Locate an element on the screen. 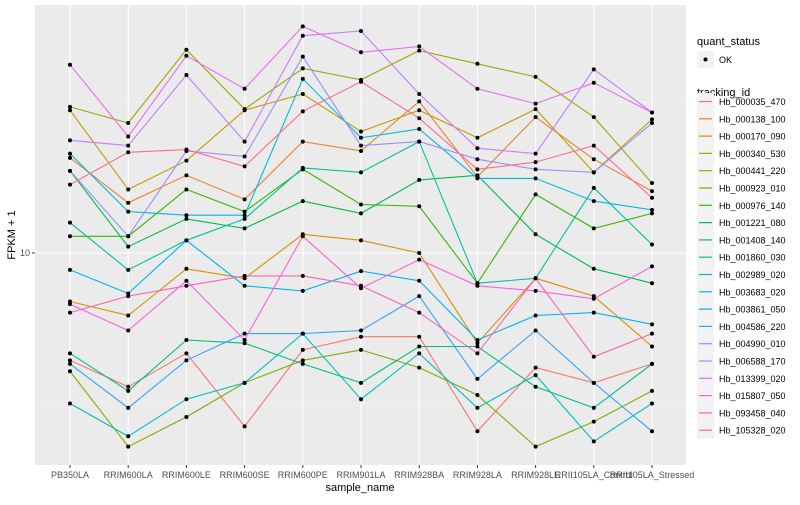 The image size is (800, 505). x-tick-label: RRIM600SE is located at coordinates (245, 475).